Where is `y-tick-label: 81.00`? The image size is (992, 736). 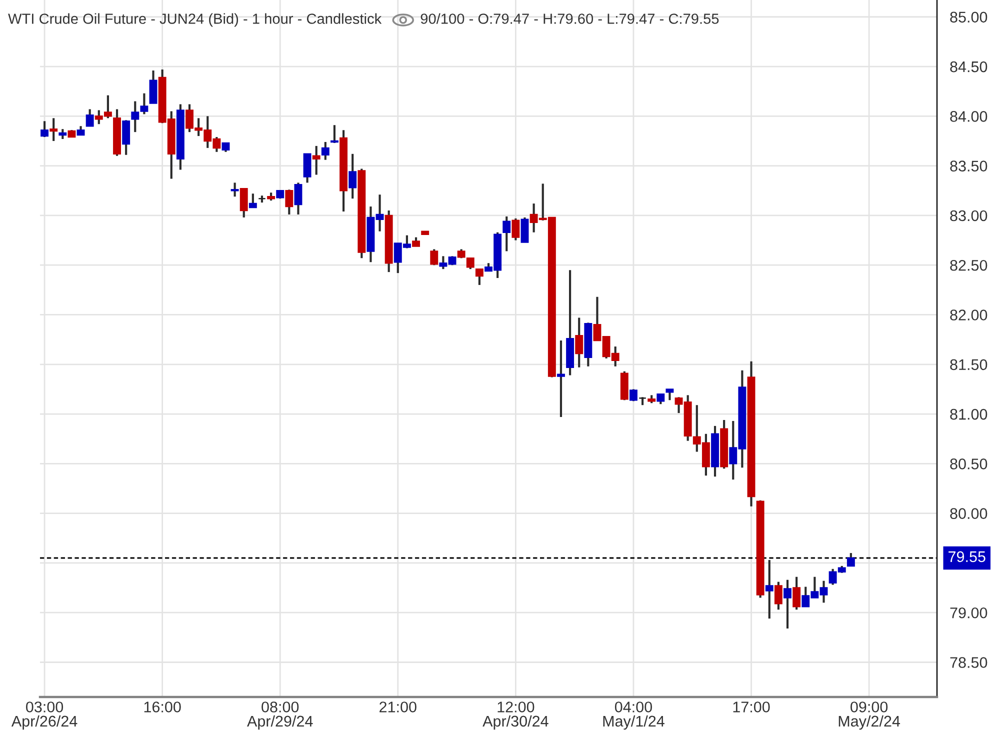 y-tick-label: 81.00 is located at coordinates (969, 414).